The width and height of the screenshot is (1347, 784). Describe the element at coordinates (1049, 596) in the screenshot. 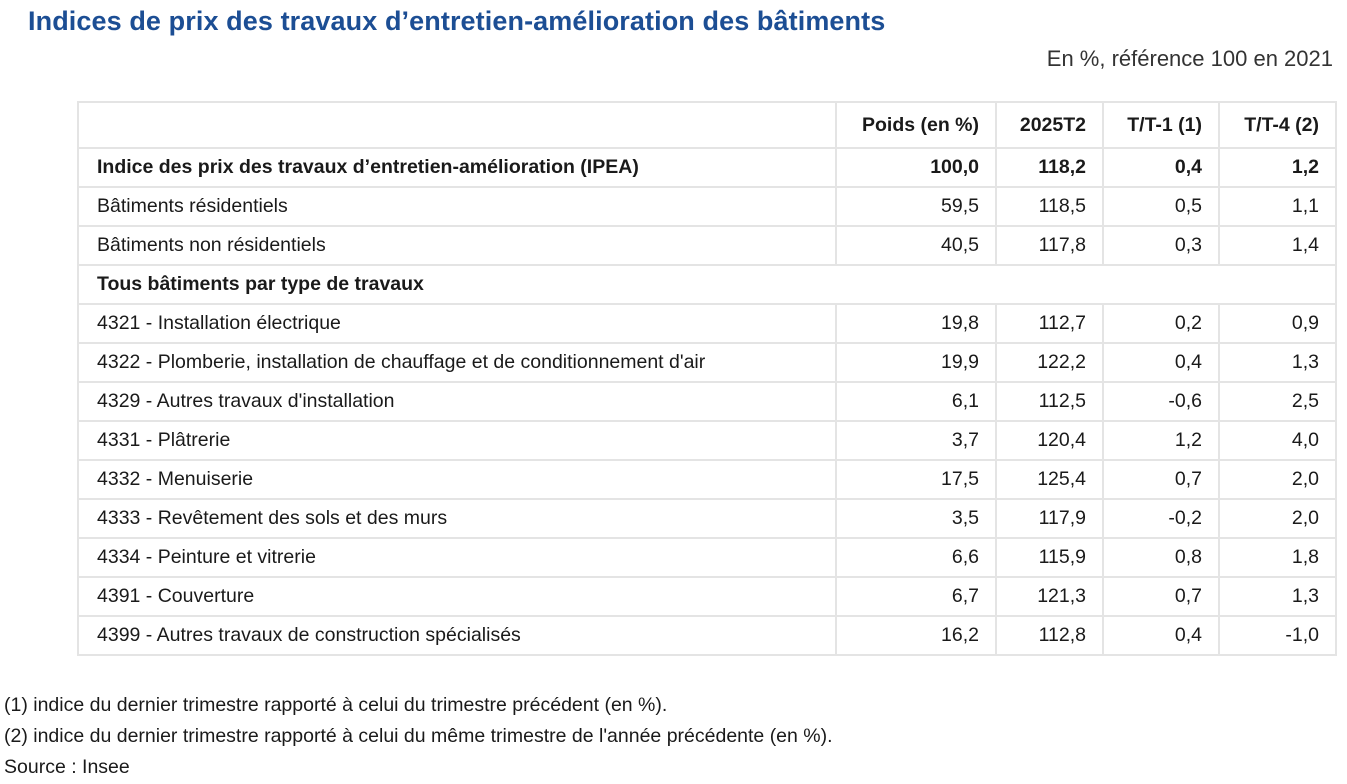

I see `cell-2025t2: 121,3` at that location.